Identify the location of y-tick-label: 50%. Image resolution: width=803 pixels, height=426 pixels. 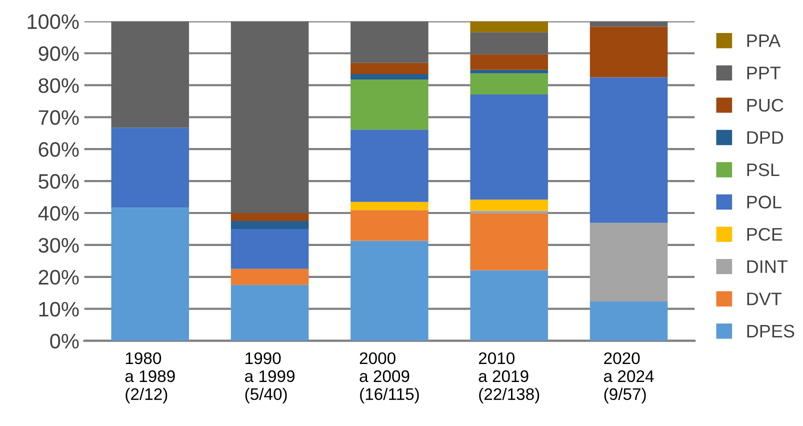
(58, 181).